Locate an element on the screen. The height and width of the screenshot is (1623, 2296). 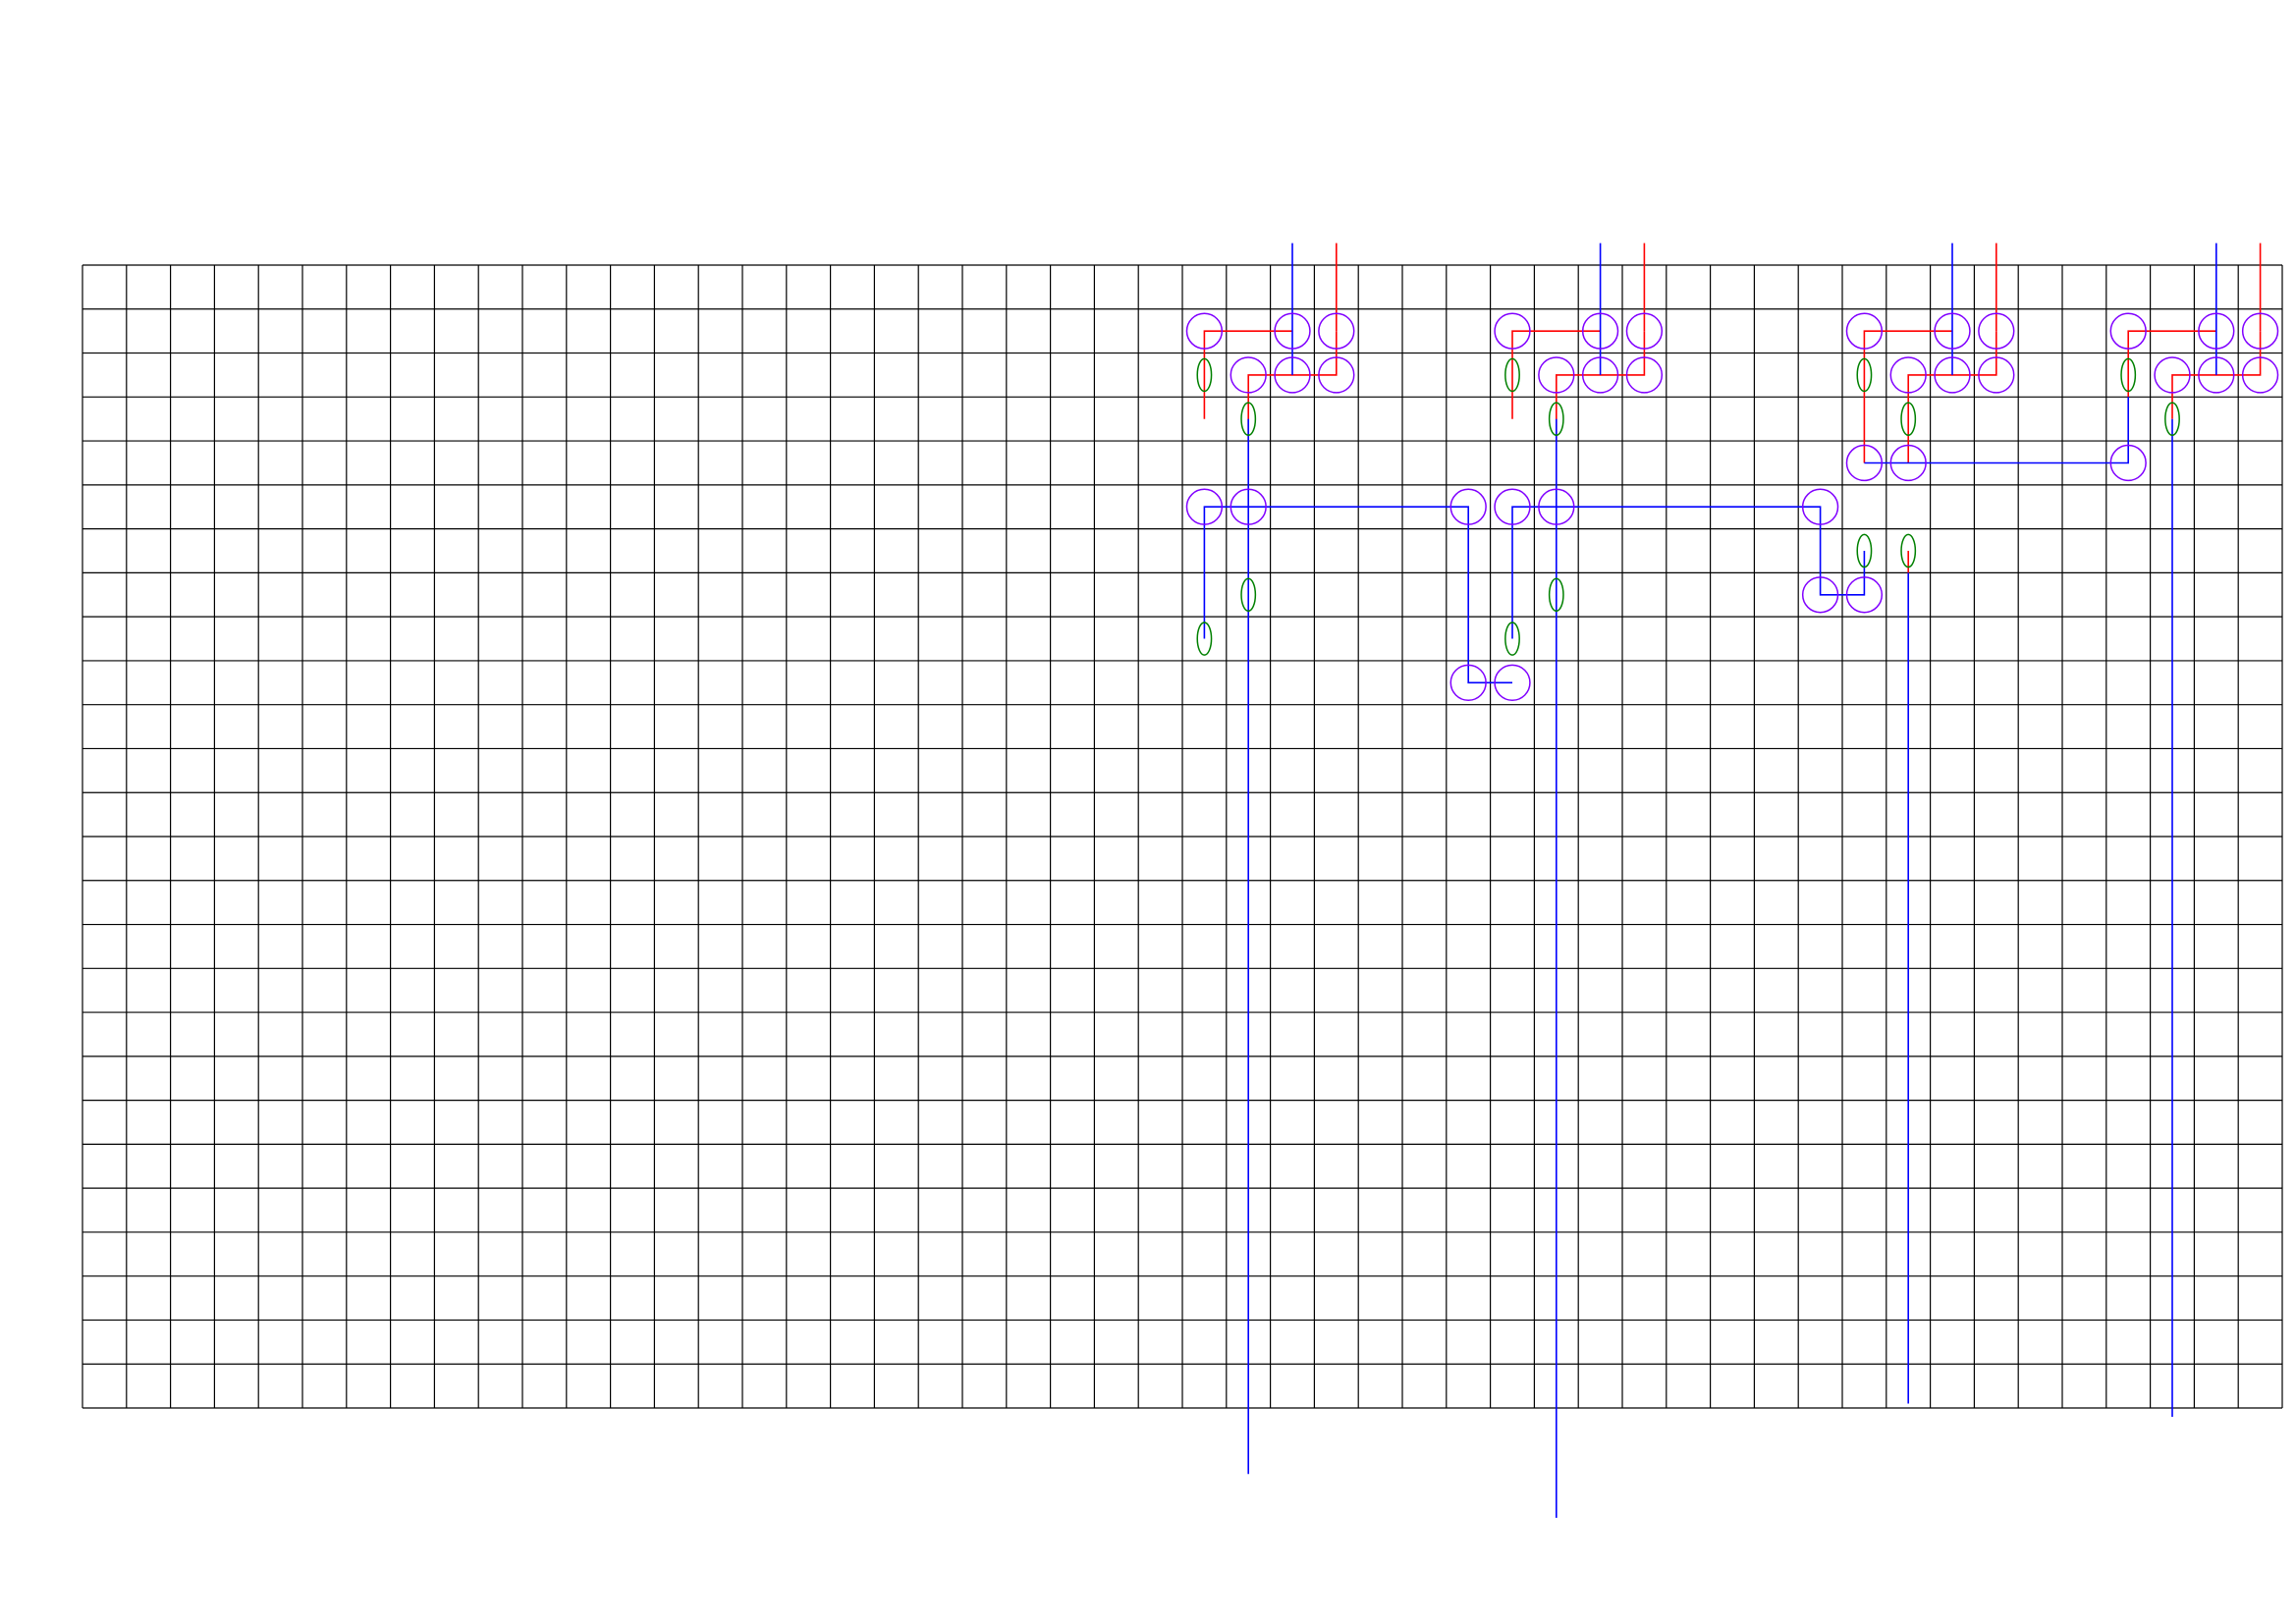
ellipse-markers is located at coordinates (1688, 506).